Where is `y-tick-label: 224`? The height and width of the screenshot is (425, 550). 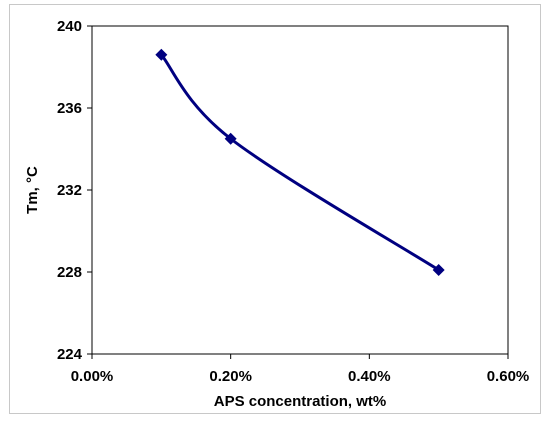 y-tick-label: 224 is located at coordinates (70, 354).